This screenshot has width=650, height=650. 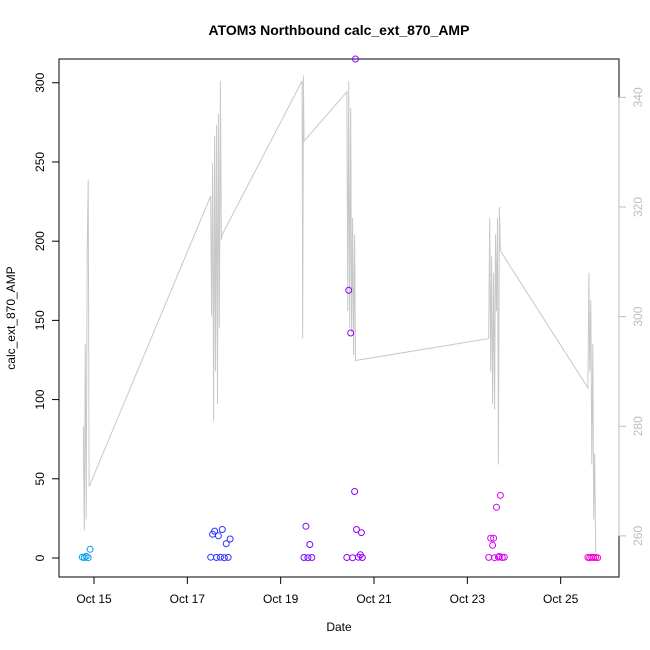 I want to click on y2-tick-label: 260, so click(x=638, y=536).